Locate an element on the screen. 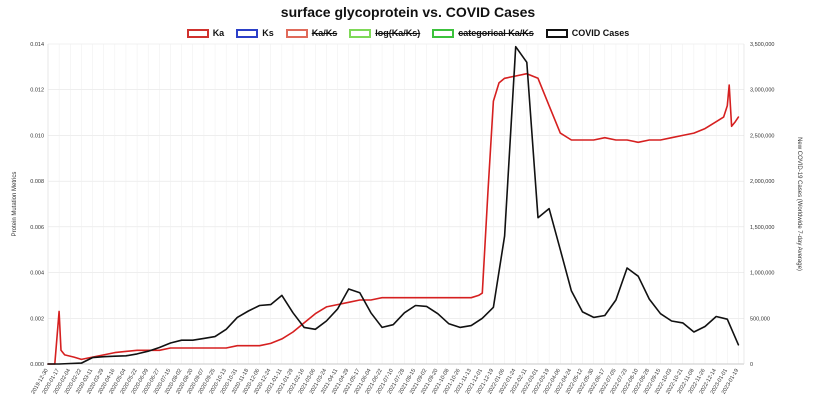 This screenshot has width=816, height=400. y-right-tick-label: 1,500,000 is located at coordinates (762, 228).